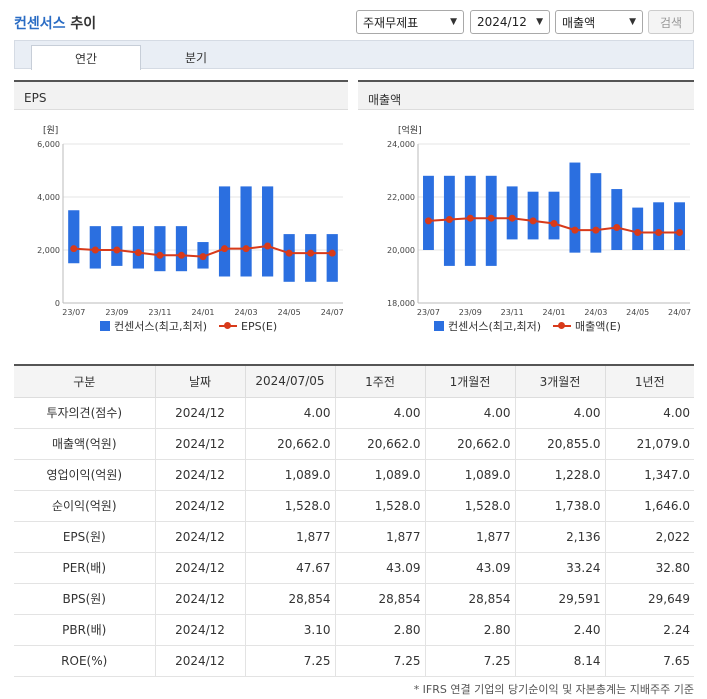  Describe the element at coordinates (85, 443) in the screenshot. I see `row-label-cell: 매출액(억원)` at that location.